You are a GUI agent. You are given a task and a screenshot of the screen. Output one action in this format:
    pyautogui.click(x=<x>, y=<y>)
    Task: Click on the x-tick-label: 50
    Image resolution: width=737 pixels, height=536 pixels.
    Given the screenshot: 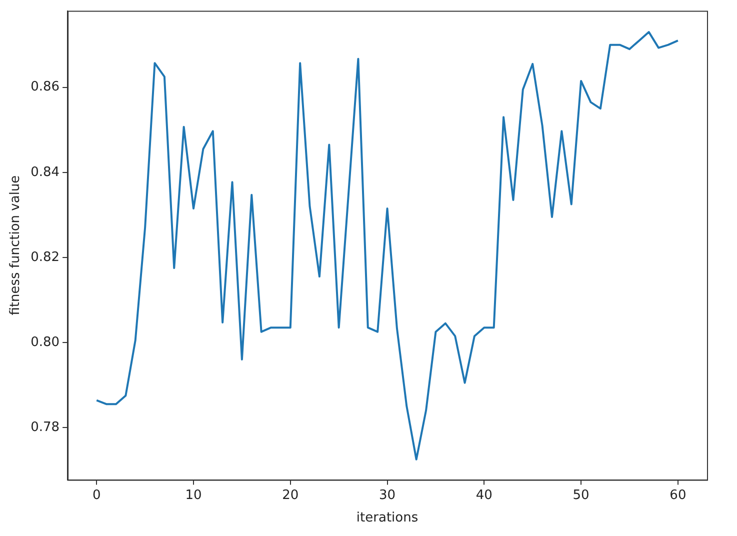 What is the action you would take?
    pyautogui.click(x=581, y=495)
    